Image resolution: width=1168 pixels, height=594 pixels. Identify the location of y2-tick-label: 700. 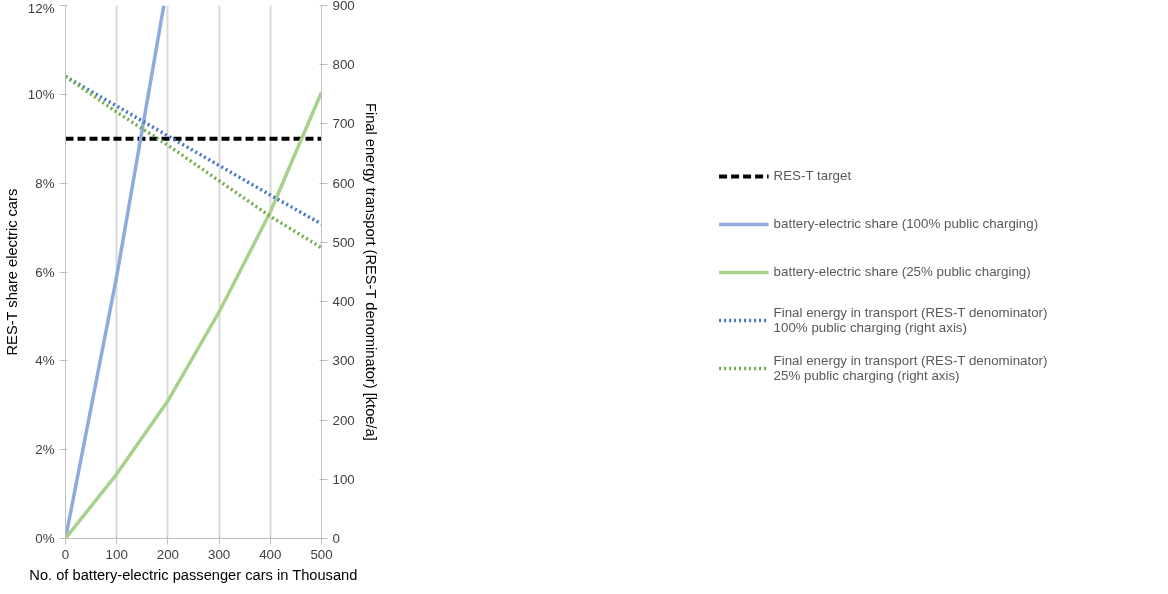
(343, 124).